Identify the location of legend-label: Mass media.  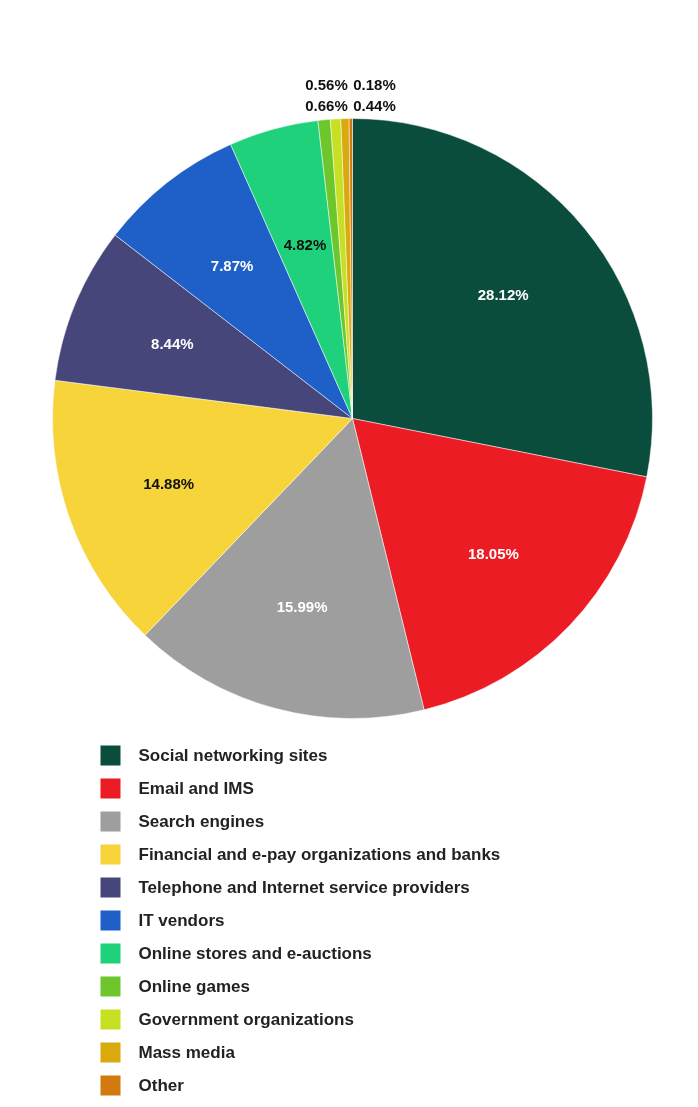
(187, 1052).